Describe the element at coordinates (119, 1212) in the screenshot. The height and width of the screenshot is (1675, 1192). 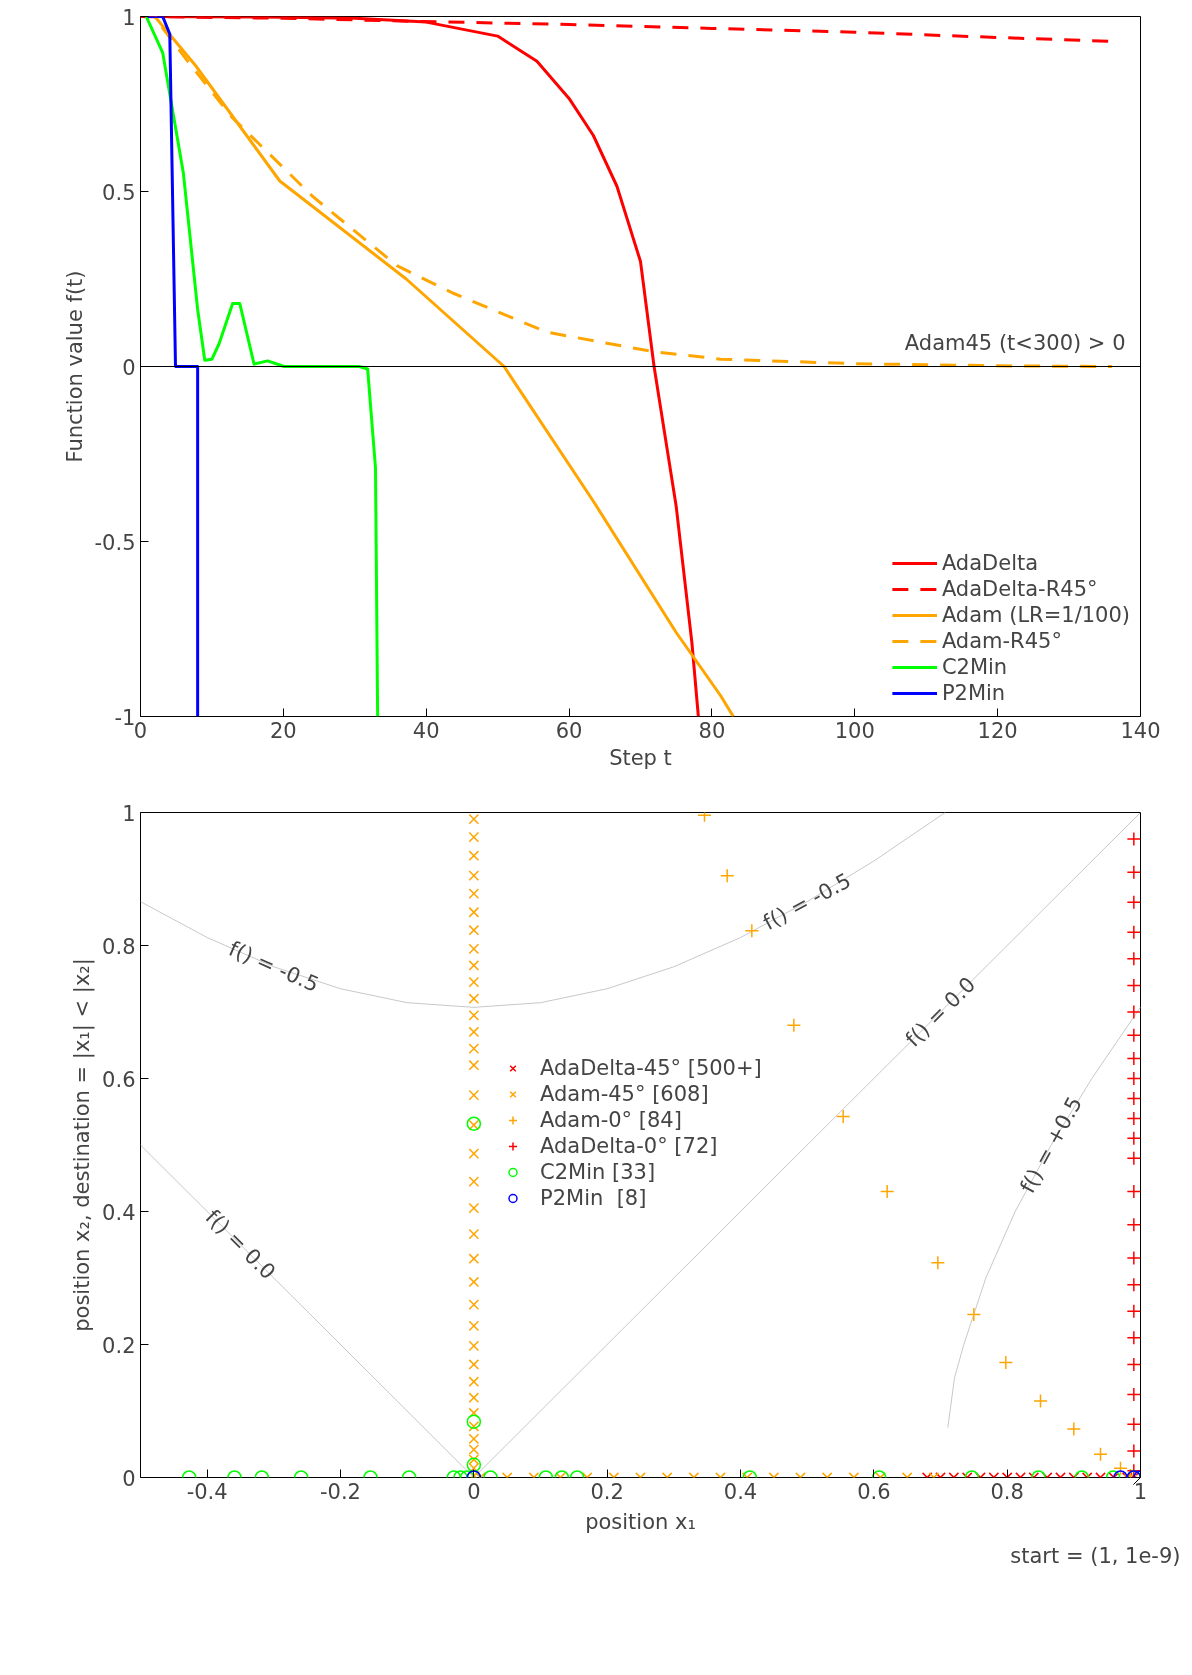
I see `y-tick-label: 0.4` at that location.